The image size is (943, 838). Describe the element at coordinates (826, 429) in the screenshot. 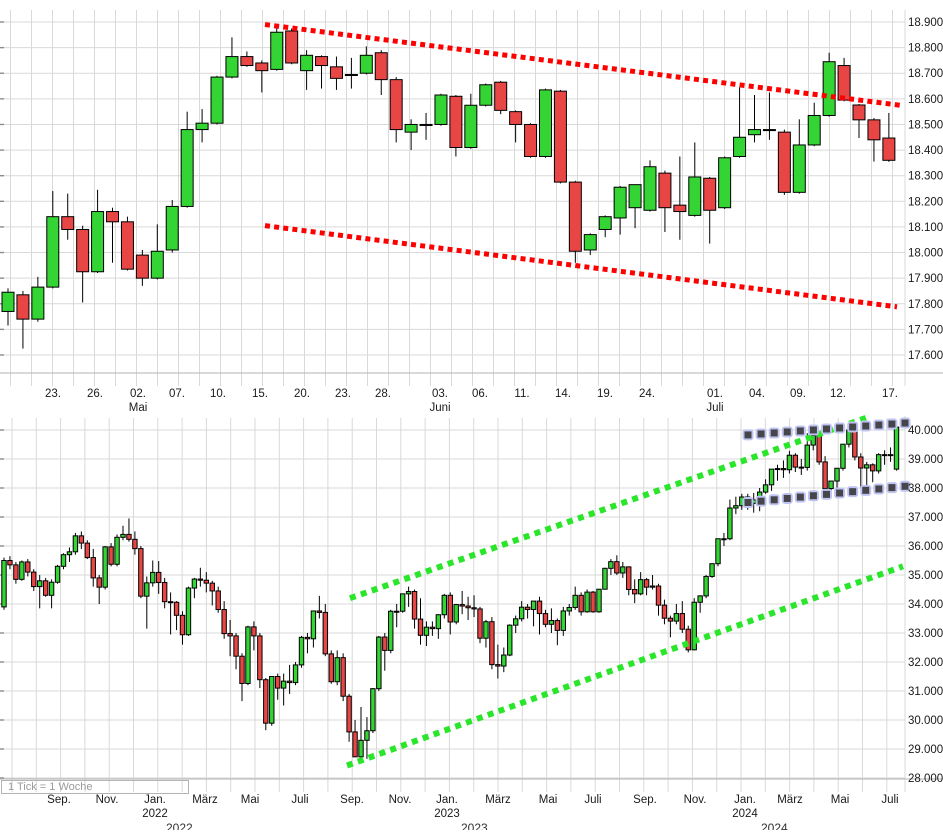

I see `flag-channel-upper-line` at that location.